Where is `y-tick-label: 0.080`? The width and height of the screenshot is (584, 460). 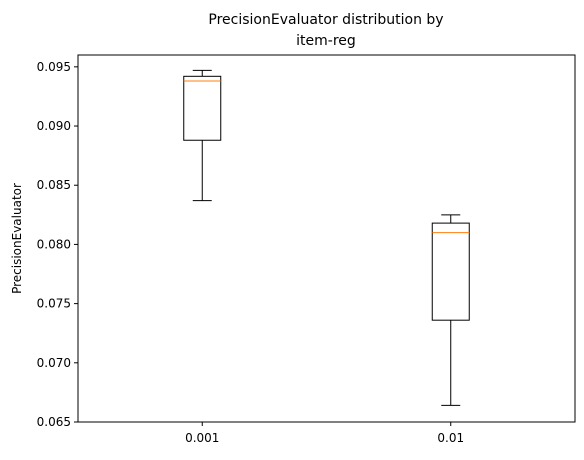 y-tick-label: 0.080 is located at coordinates (54, 244).